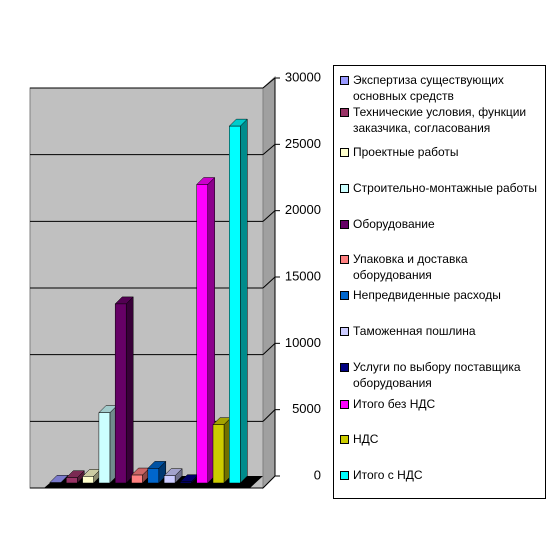 The width and height of the screenshot is (557, 556). What do you see at coordinates (410, 267) in the screenshot?
I see `legend-label: Упаковка и доставка оборудования` at bounding box center [410, 267].